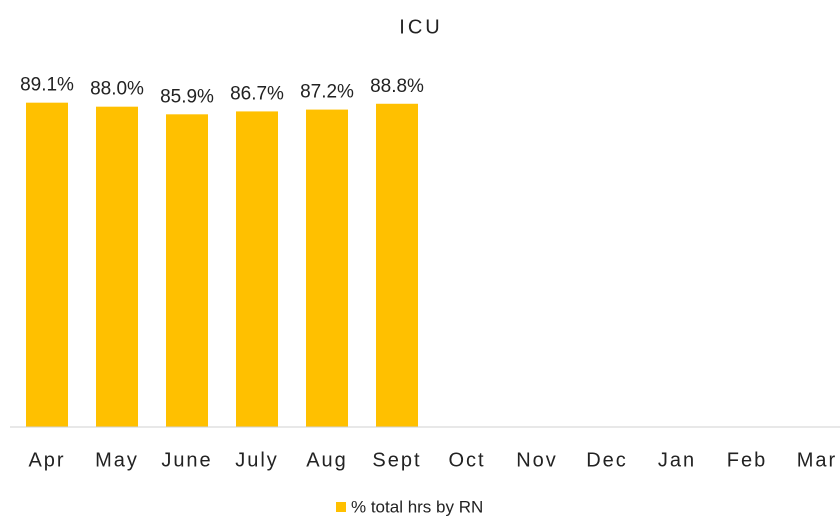 This screenshot has width=840, height=518. I want to click on x-tick-label: Aug, so click(327, 460).